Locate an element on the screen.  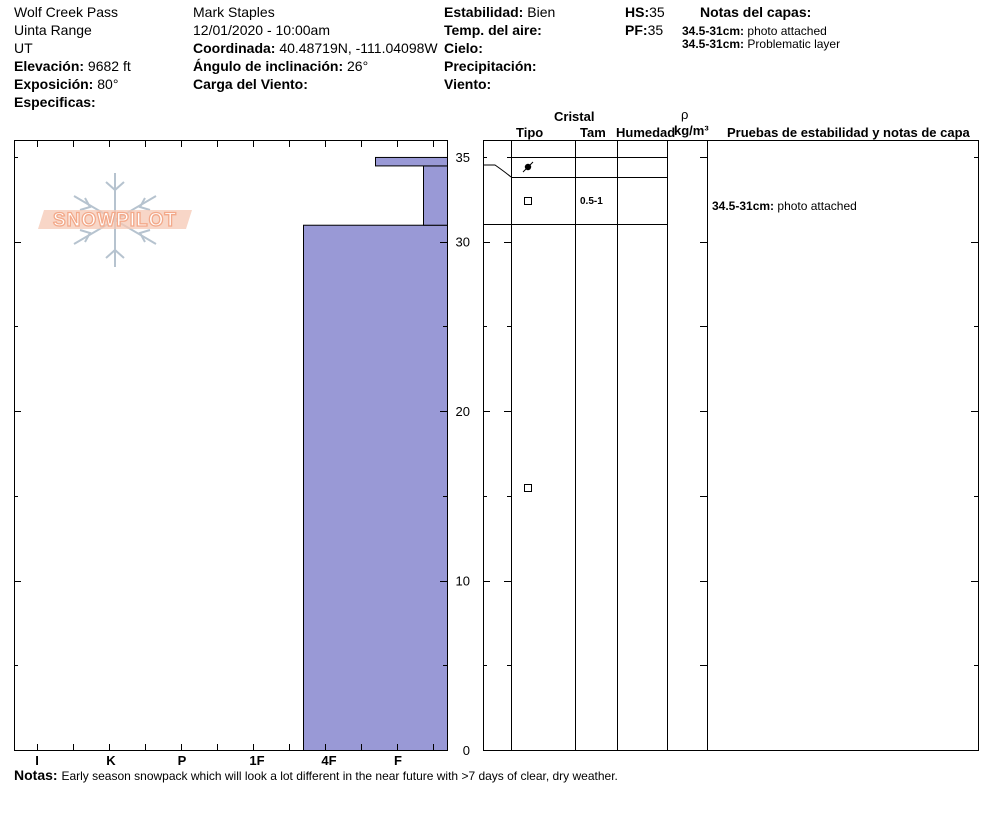
snowpilot-logo: SNOWPILOT is located at coordinates (115, 220).